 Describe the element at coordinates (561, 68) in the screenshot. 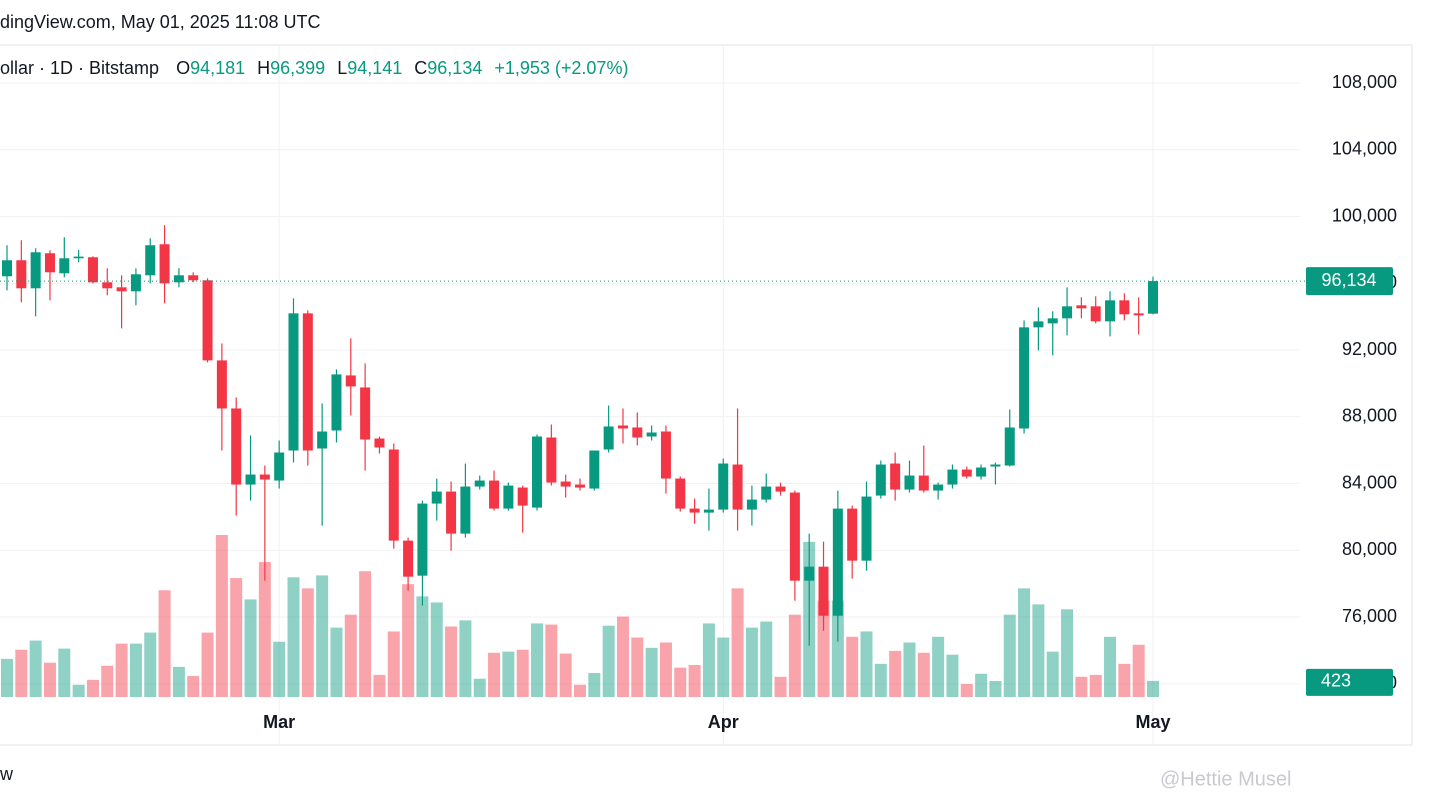

I see `change: +1,953 (+2.07%)` at that location.